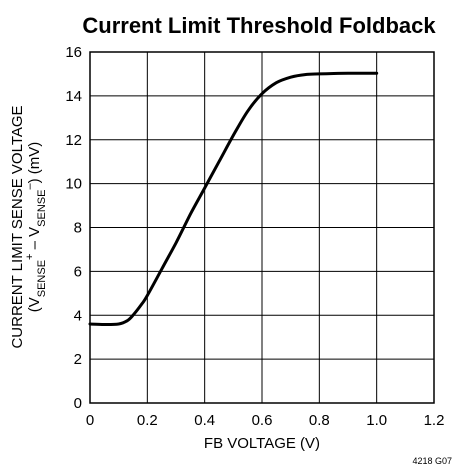 Image resolution: width=456 pixels, height=474 pixels. I want to click on y-tick-label: 4, so click(78, 315).